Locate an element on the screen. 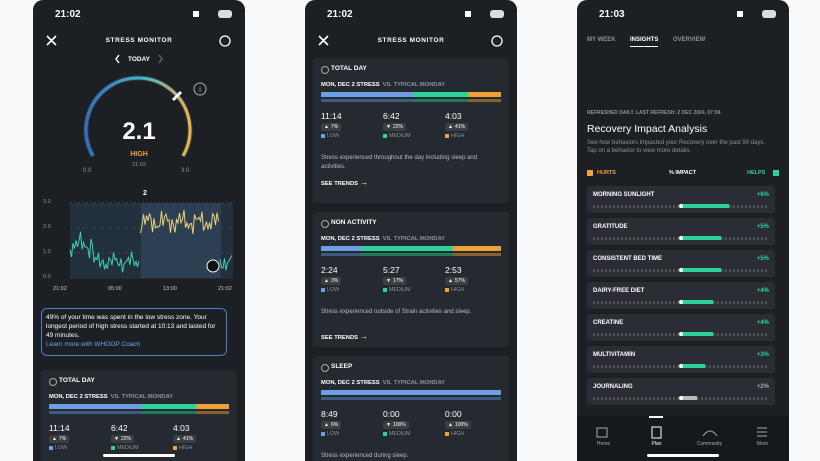  stat-value: 5:27 is located at coordinates (391, 270).